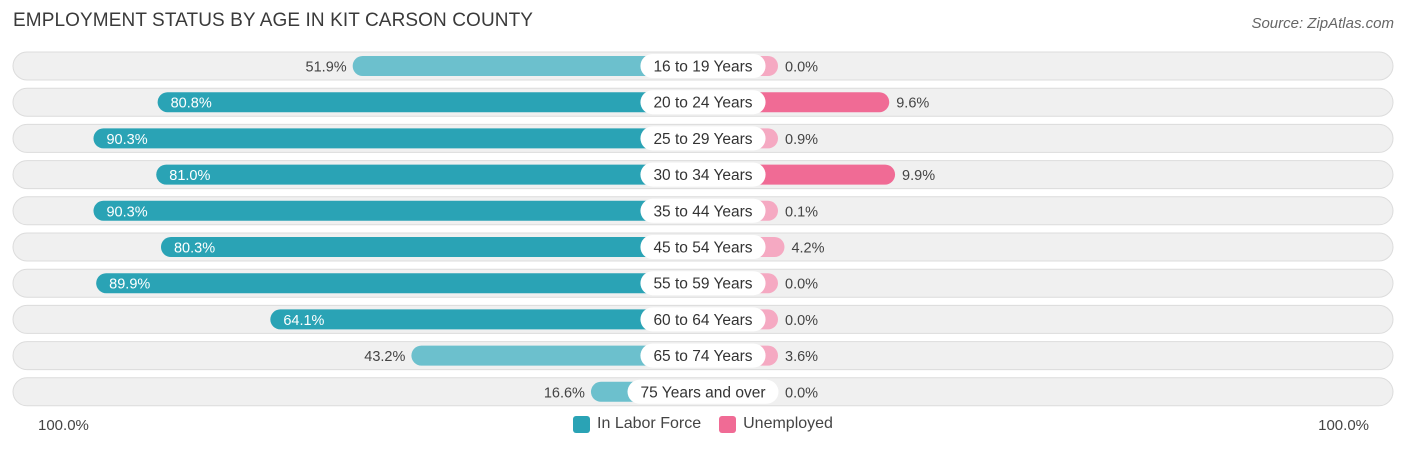 This screenshot has height=451, width=1406. Describe the element at coordinates (918, 176) in the screenshot. I see `unemployed-value-label: 9.9%` at that location.